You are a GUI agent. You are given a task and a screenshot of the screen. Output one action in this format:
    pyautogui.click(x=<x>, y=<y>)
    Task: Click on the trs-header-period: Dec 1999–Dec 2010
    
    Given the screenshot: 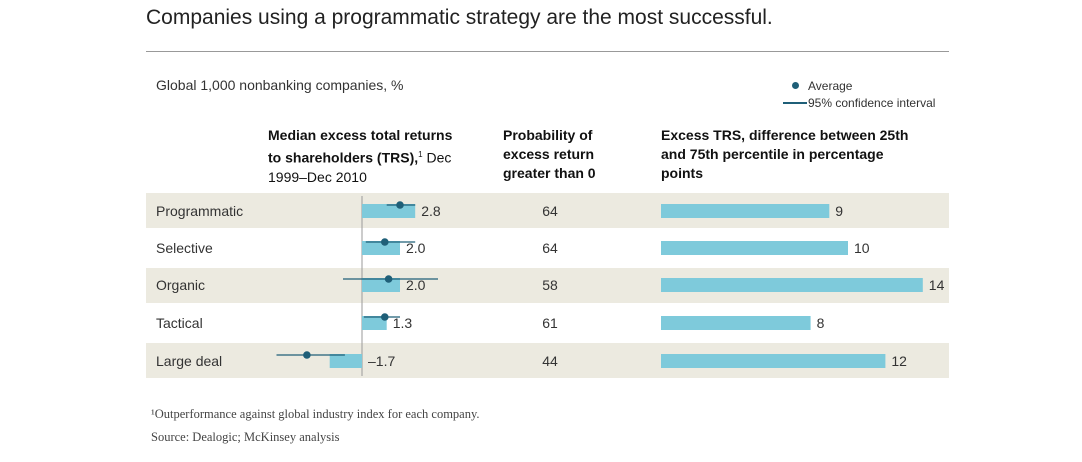 What is the action you would take?
    pyautogui.click(x=360, y=167)
    